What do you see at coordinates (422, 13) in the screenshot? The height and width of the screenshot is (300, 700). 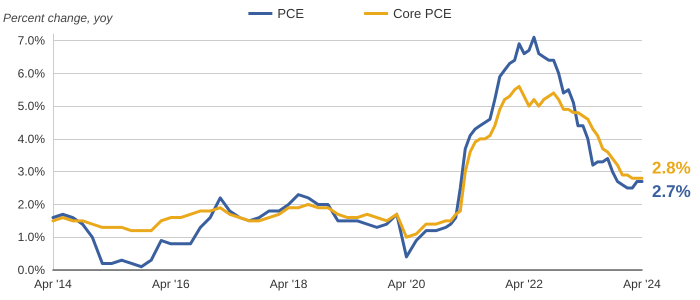 I see `legend-label: Core PCE` at bounding box center [422, 13].